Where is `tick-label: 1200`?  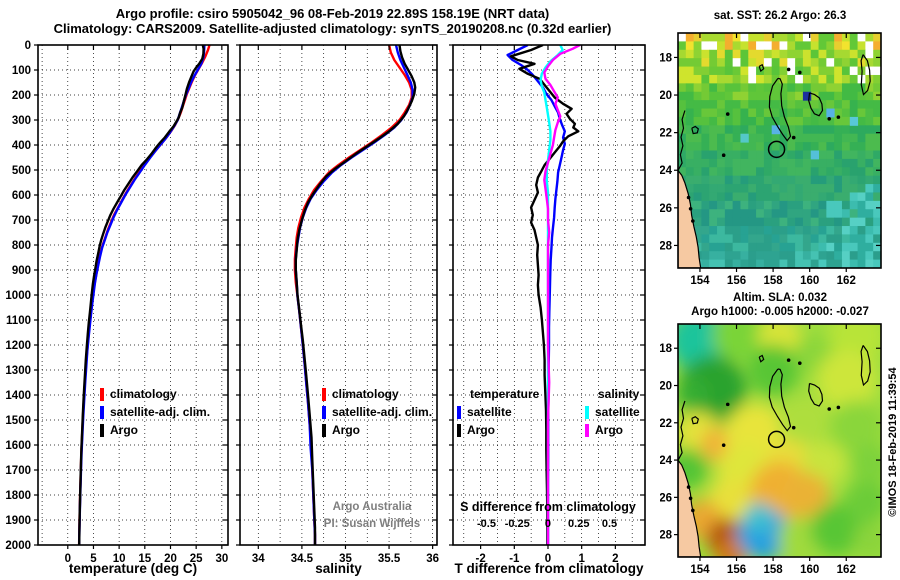
tick-label: 1200 is located at coordinates (18, 346).